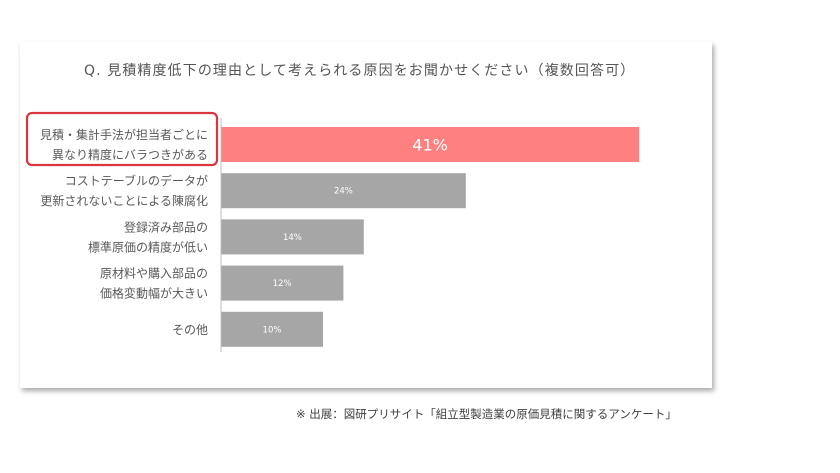  Describe the element at coordinates (130, 154) in the screenshot. I see `category-label-1-line-2: 異なり精度にバラつきがある` at that location.